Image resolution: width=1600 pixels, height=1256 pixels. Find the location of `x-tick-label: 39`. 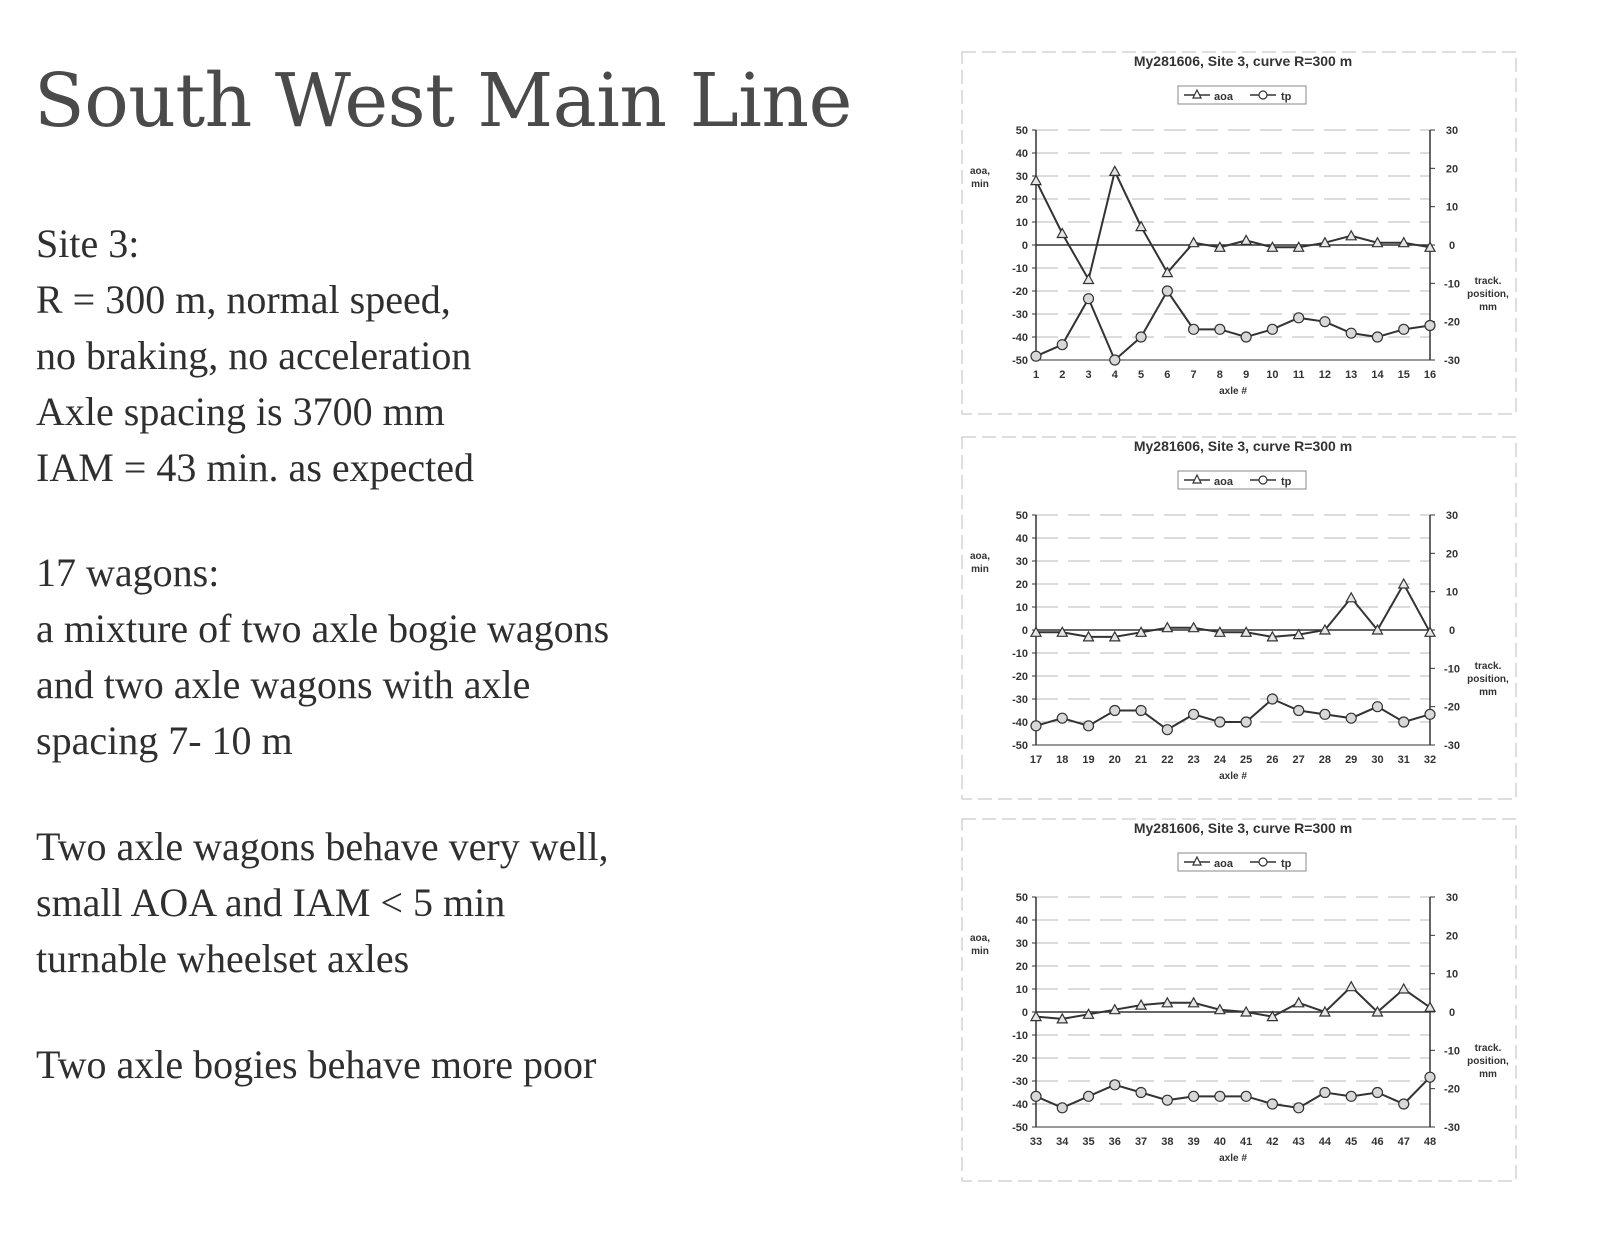

x-tick-label: 39 is located at coordinates (1193, 1142).